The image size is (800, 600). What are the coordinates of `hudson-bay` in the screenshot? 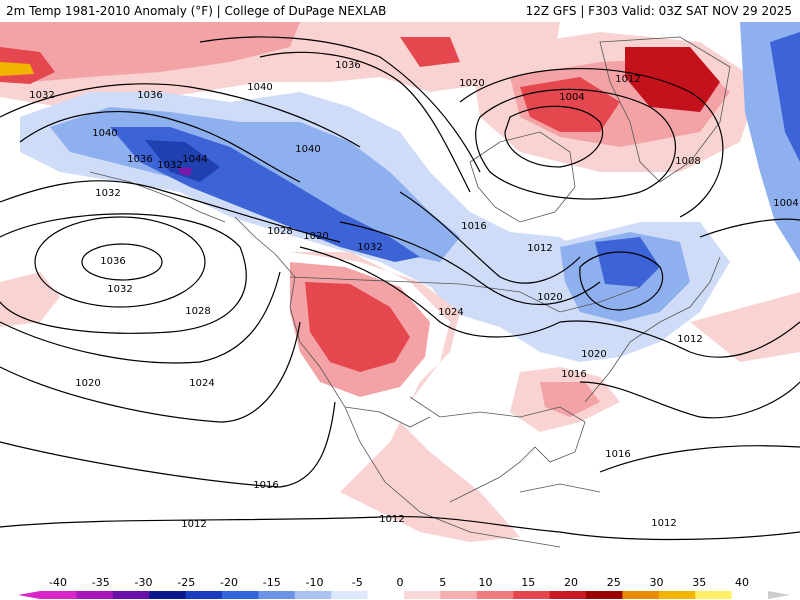 It's located at (522, 177).